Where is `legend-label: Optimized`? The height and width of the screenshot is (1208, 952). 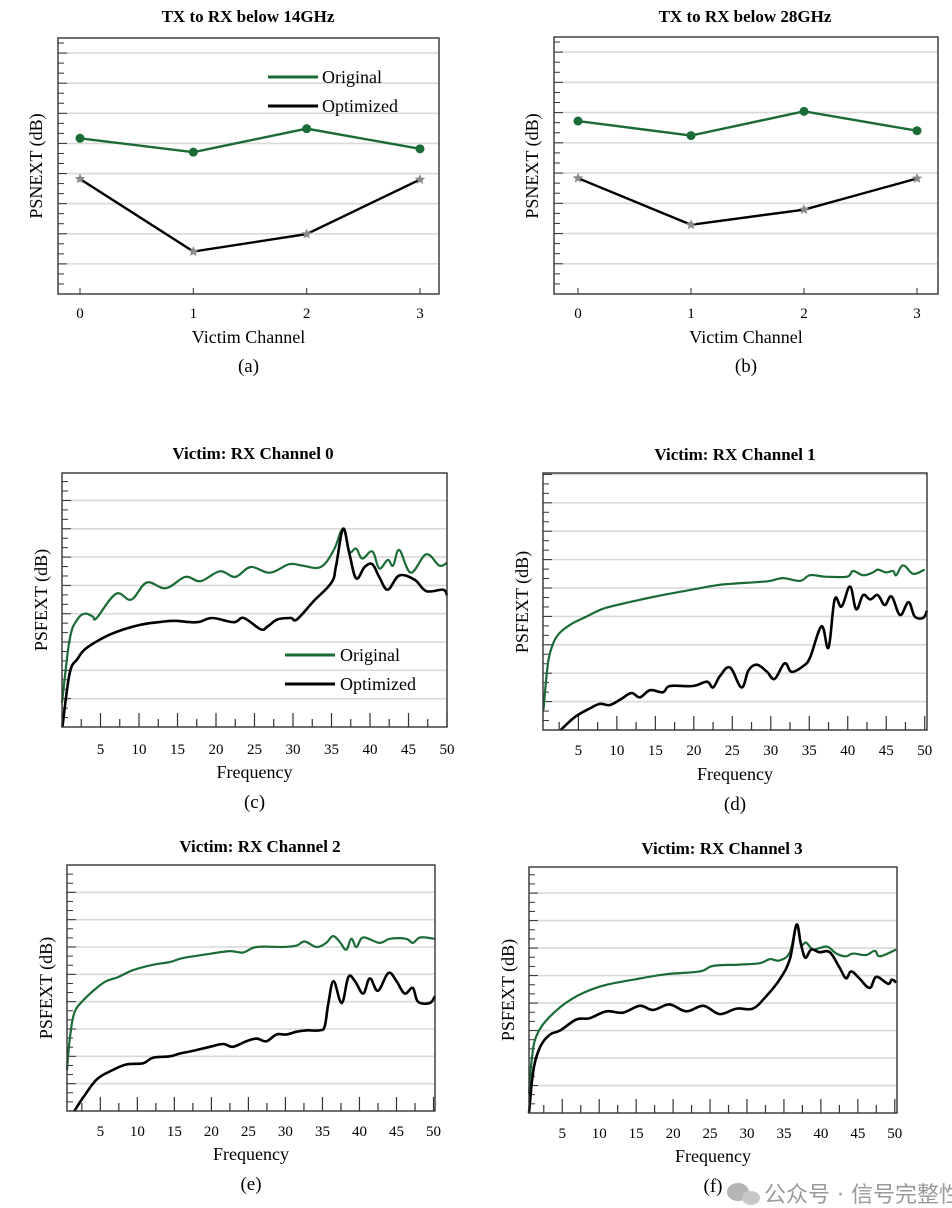 legend-label: Optimized is located at coordinates (360, 106).